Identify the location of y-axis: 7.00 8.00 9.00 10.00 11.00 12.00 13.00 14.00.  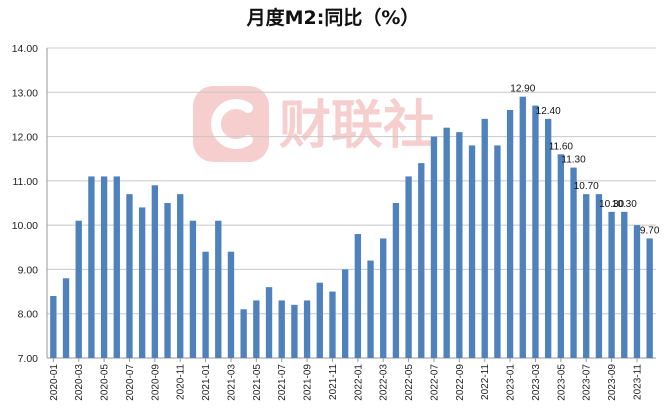
(30, 204).